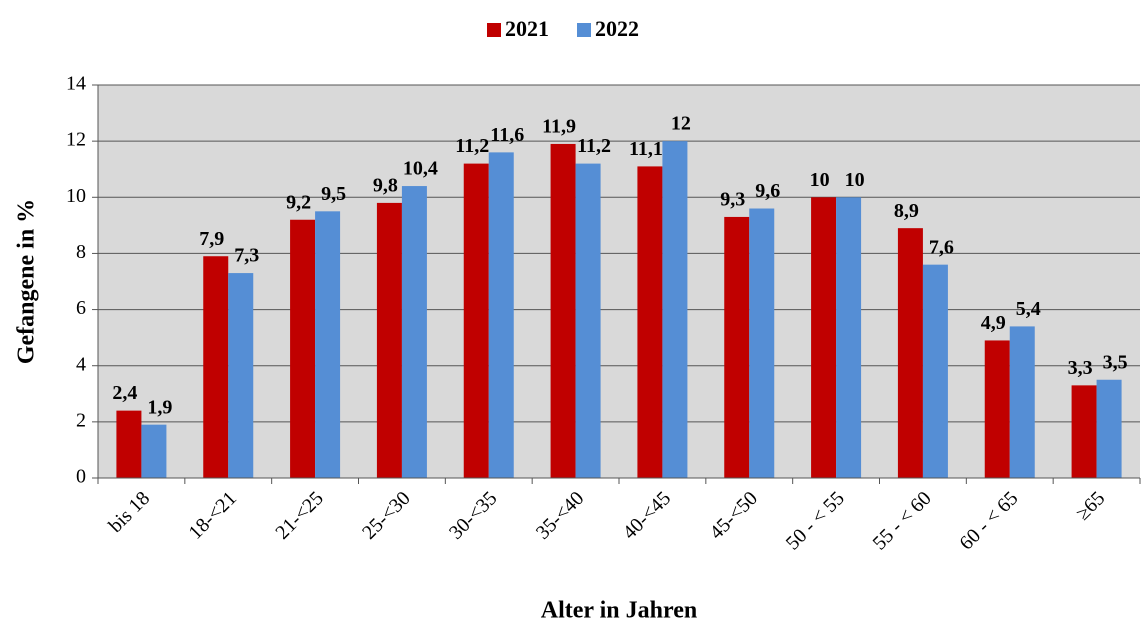 This screenshot has width=1146, height=633. Describe the element at coordinates (333, 194) in the screenshot. I see `data-label: 9,5` at that location.